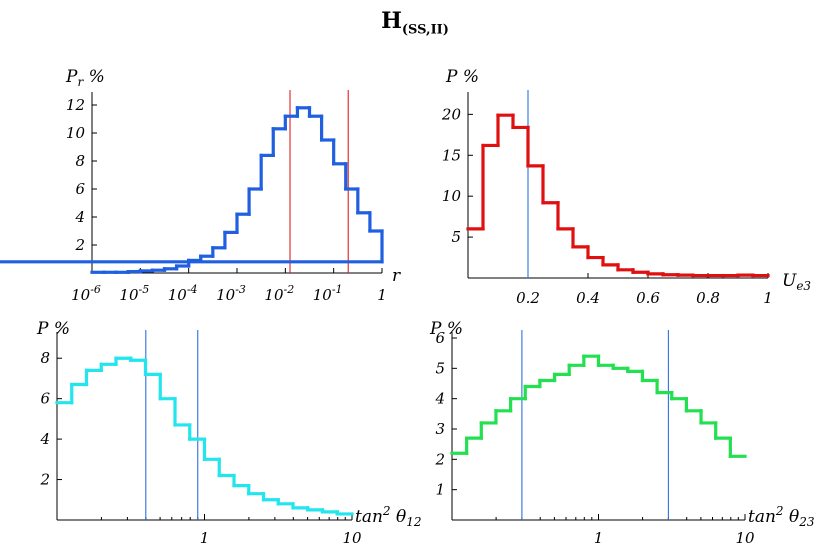 The width and height of the screenshot is (830, 554). What do you see at coordinates (451, 155) in the screenshot?
I see `y-tick-label: 15` at bounding box center [451, 155].